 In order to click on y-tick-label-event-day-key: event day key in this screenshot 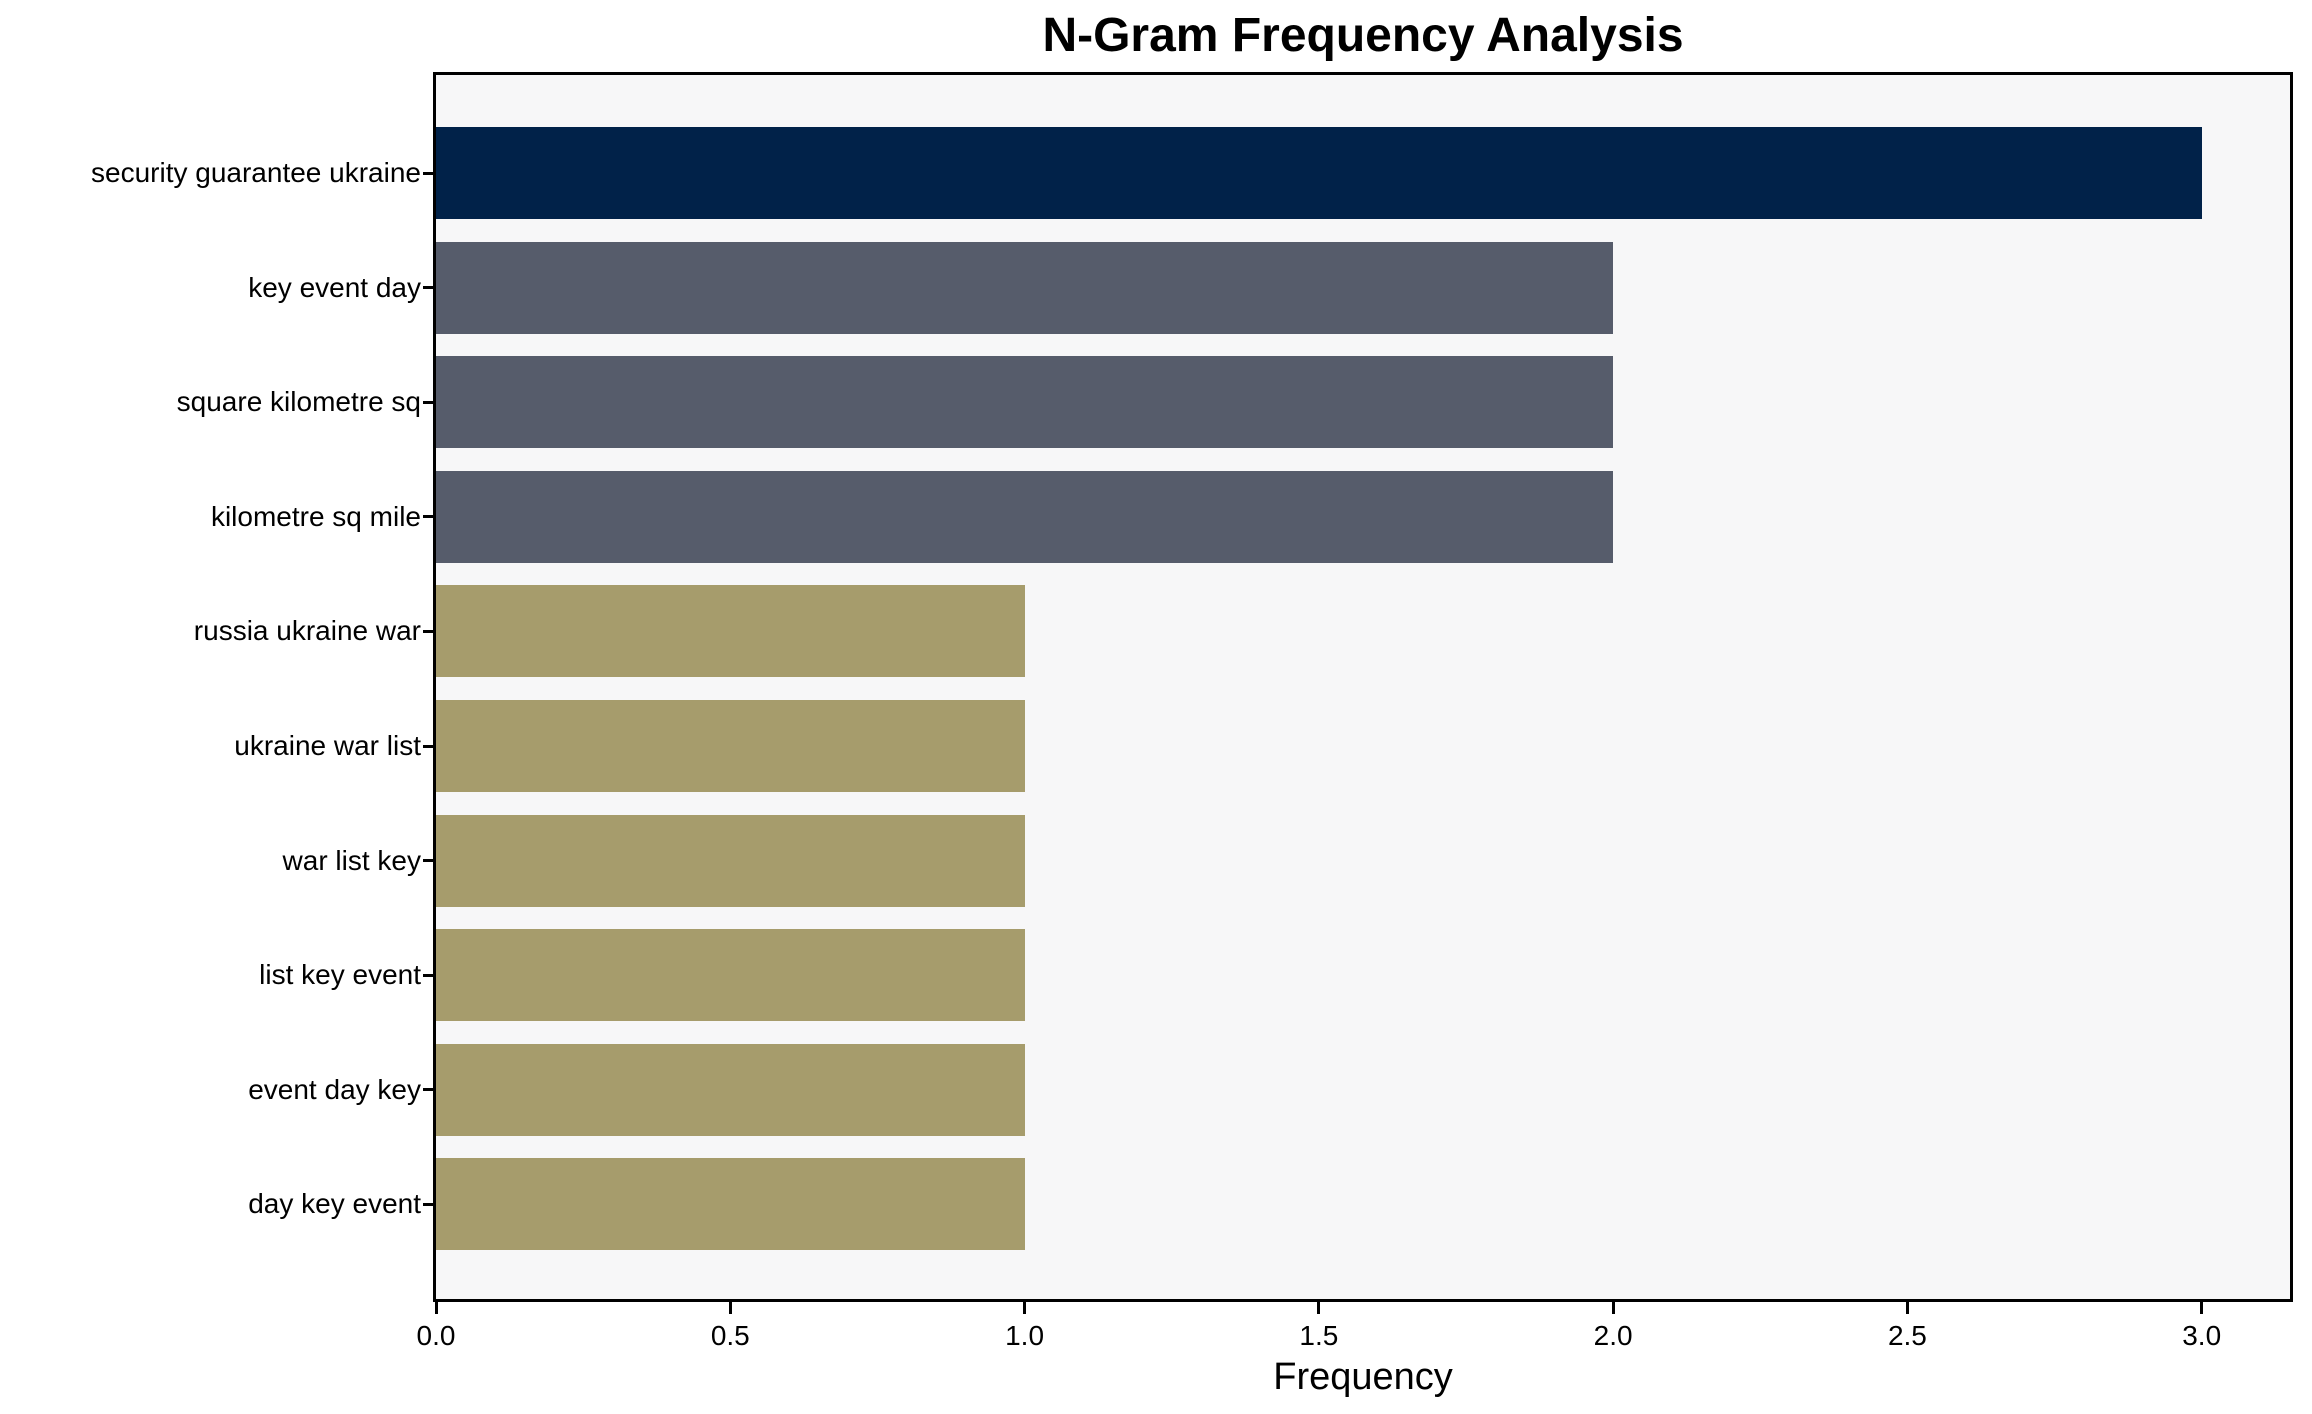, I will do `click(334, 1089)`.